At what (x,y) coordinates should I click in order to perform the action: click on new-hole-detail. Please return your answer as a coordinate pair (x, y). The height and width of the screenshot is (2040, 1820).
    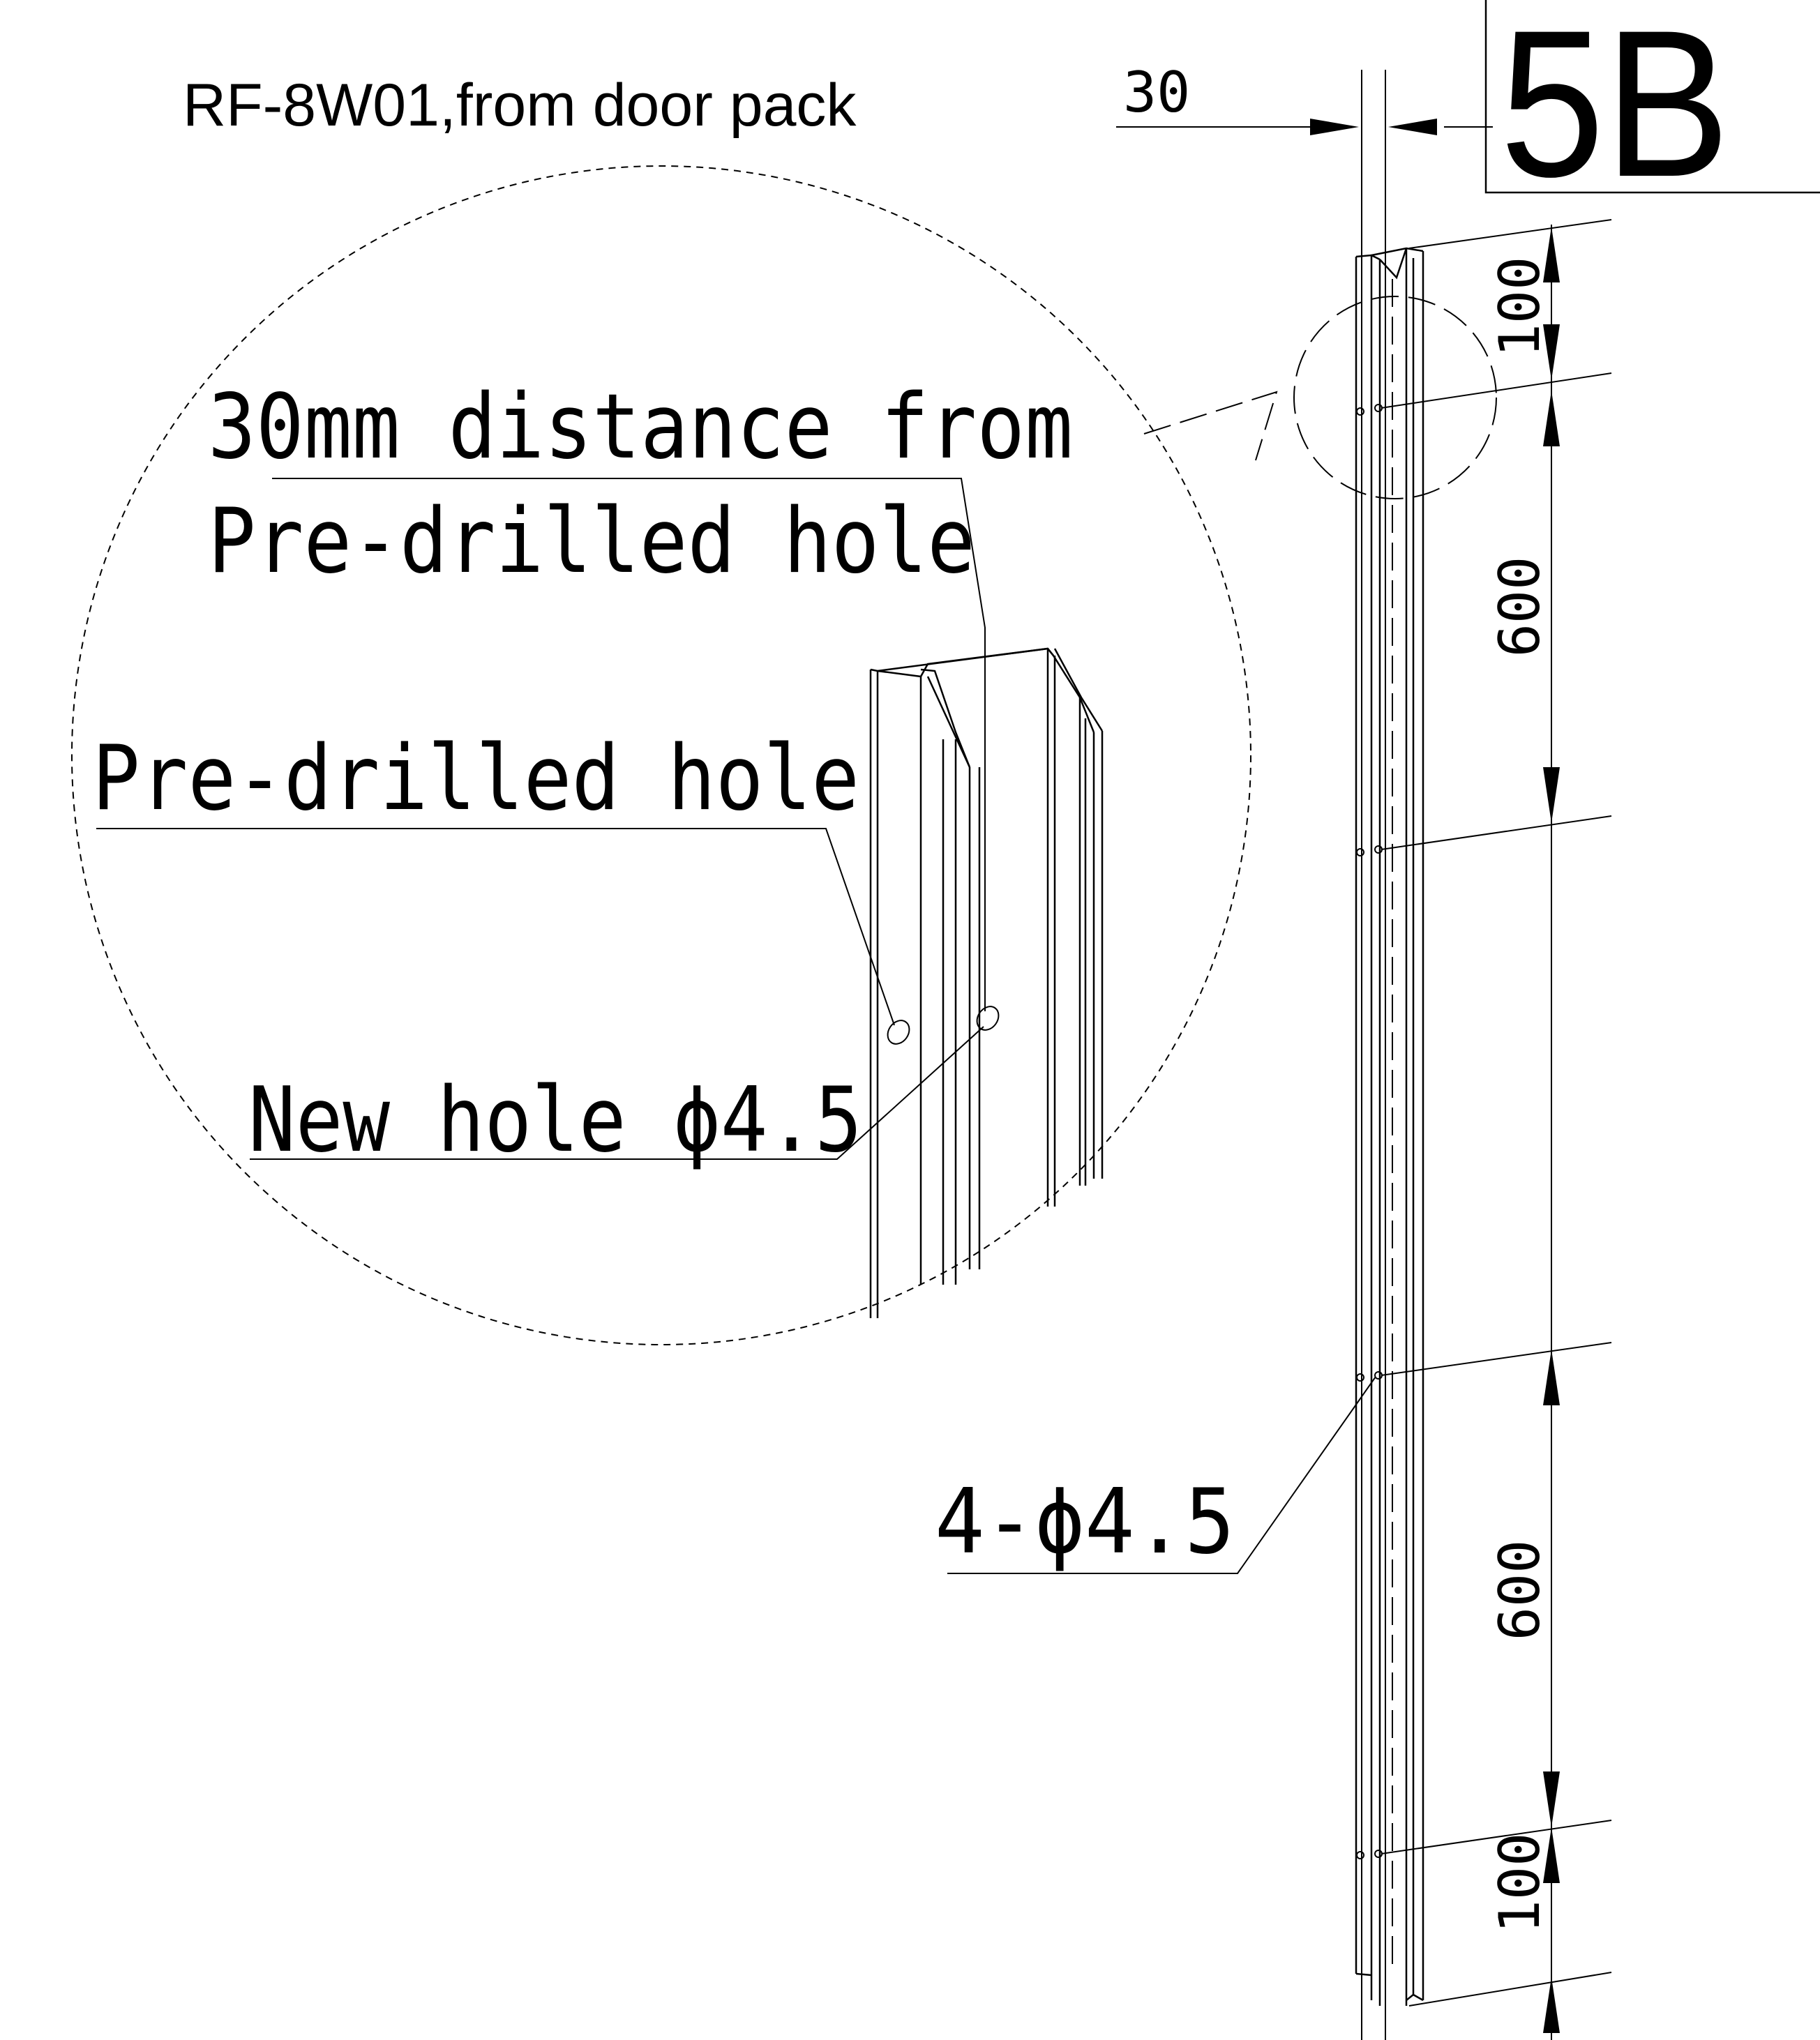
    Looking at the image, I should click on (988, 1018).